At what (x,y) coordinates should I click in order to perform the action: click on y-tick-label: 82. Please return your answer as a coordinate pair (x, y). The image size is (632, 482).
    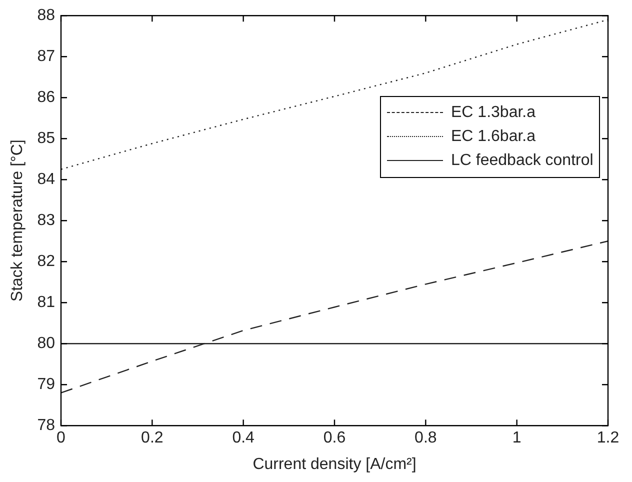
    Looking at the image, I should click on (46, 261).